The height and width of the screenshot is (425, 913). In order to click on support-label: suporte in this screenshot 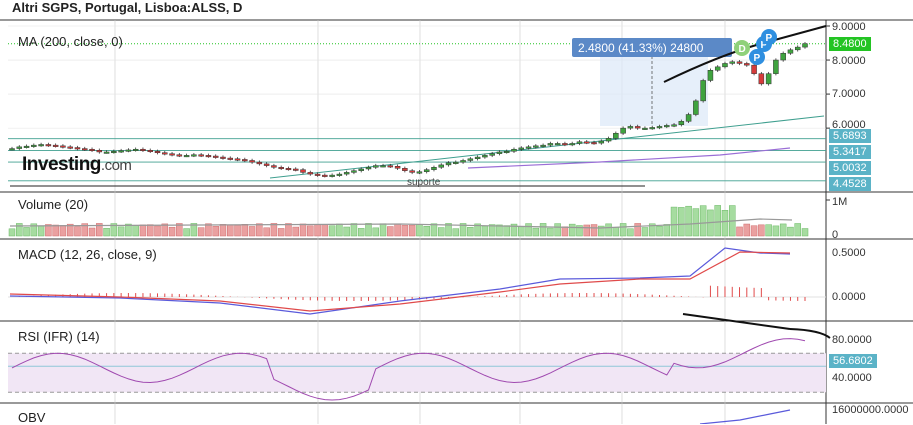, I will do `click(424, 182)`.